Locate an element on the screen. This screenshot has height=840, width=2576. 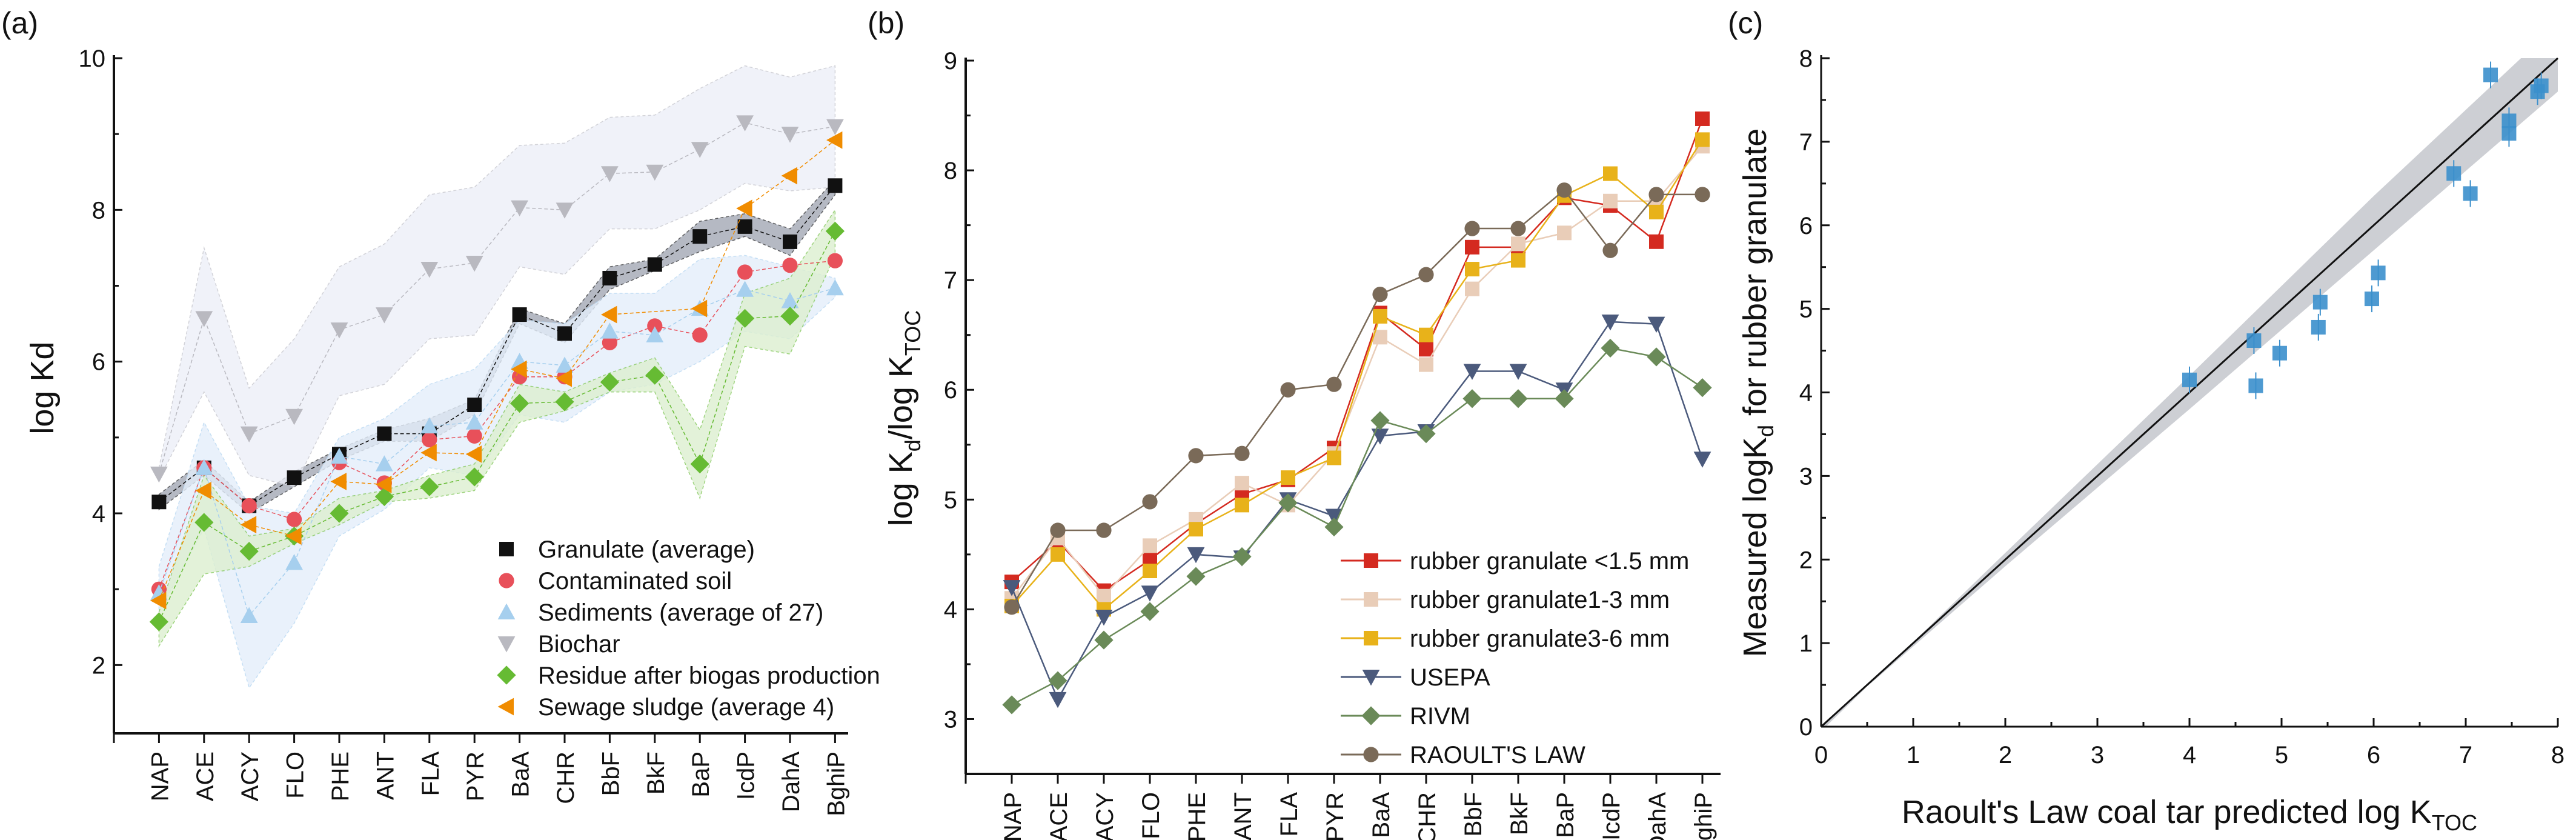
x-tick-label: FLA is located at coordinates (430, 774).